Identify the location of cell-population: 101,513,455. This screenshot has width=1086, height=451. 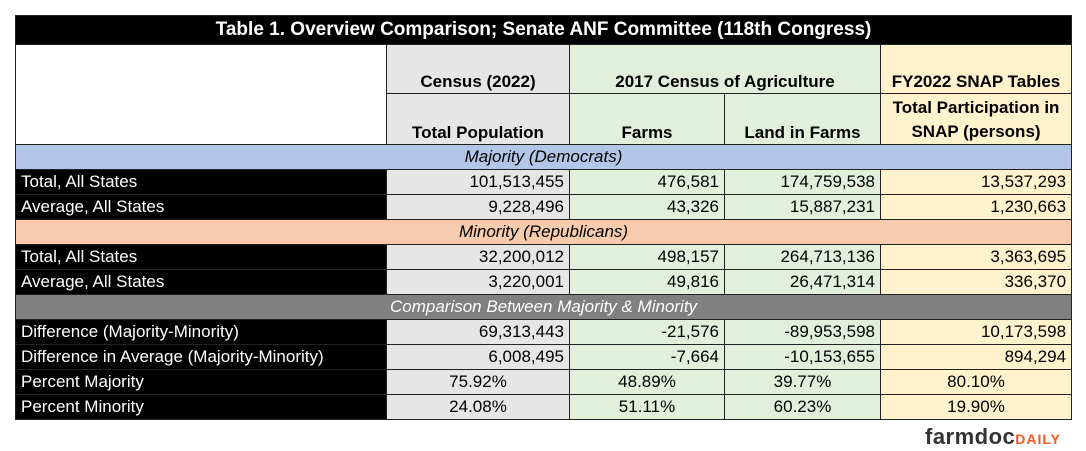
(478, 182).